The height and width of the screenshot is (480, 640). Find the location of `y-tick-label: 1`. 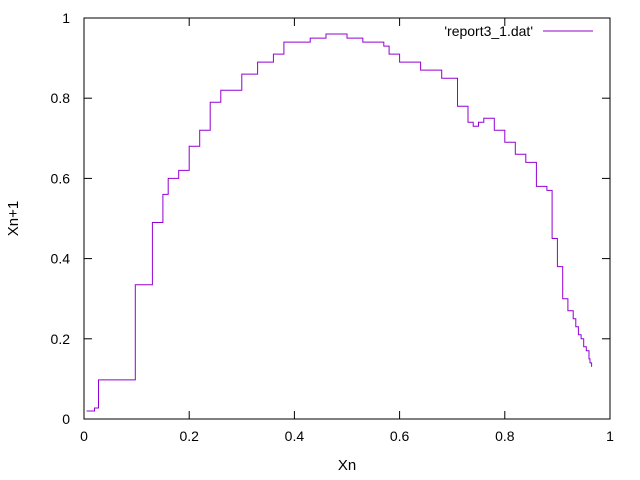

y-tick-label: 1 is located at coordinates (66, 18).